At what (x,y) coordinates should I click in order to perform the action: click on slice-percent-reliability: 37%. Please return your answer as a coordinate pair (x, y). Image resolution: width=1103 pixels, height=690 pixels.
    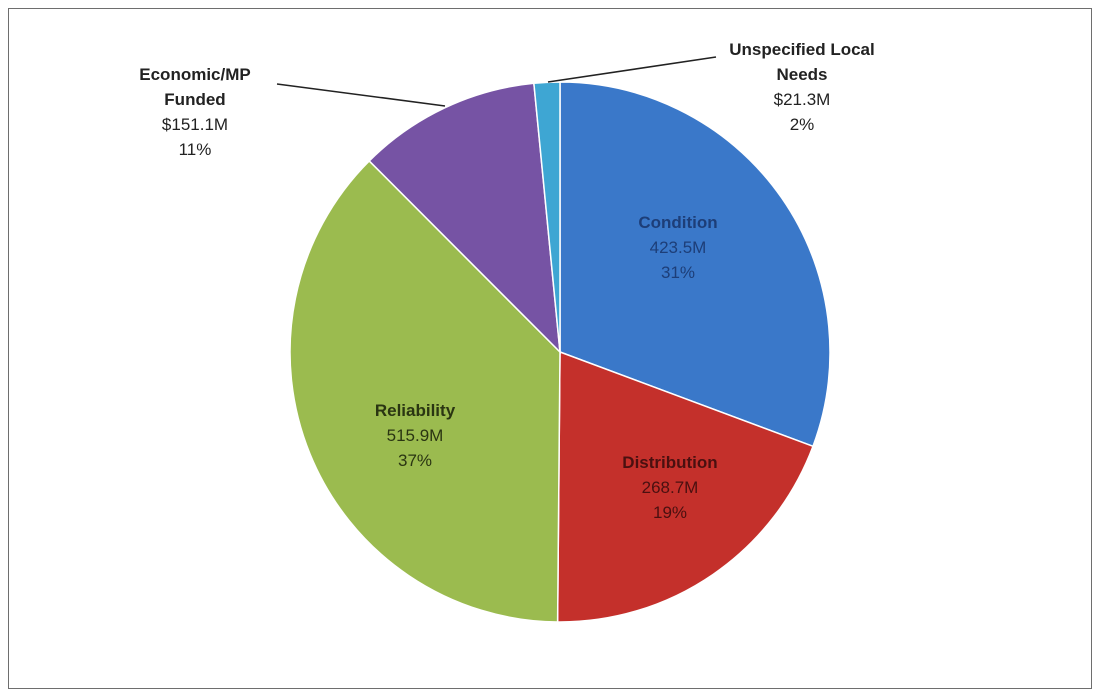
    Looking at the image, I should click on (415, 460).